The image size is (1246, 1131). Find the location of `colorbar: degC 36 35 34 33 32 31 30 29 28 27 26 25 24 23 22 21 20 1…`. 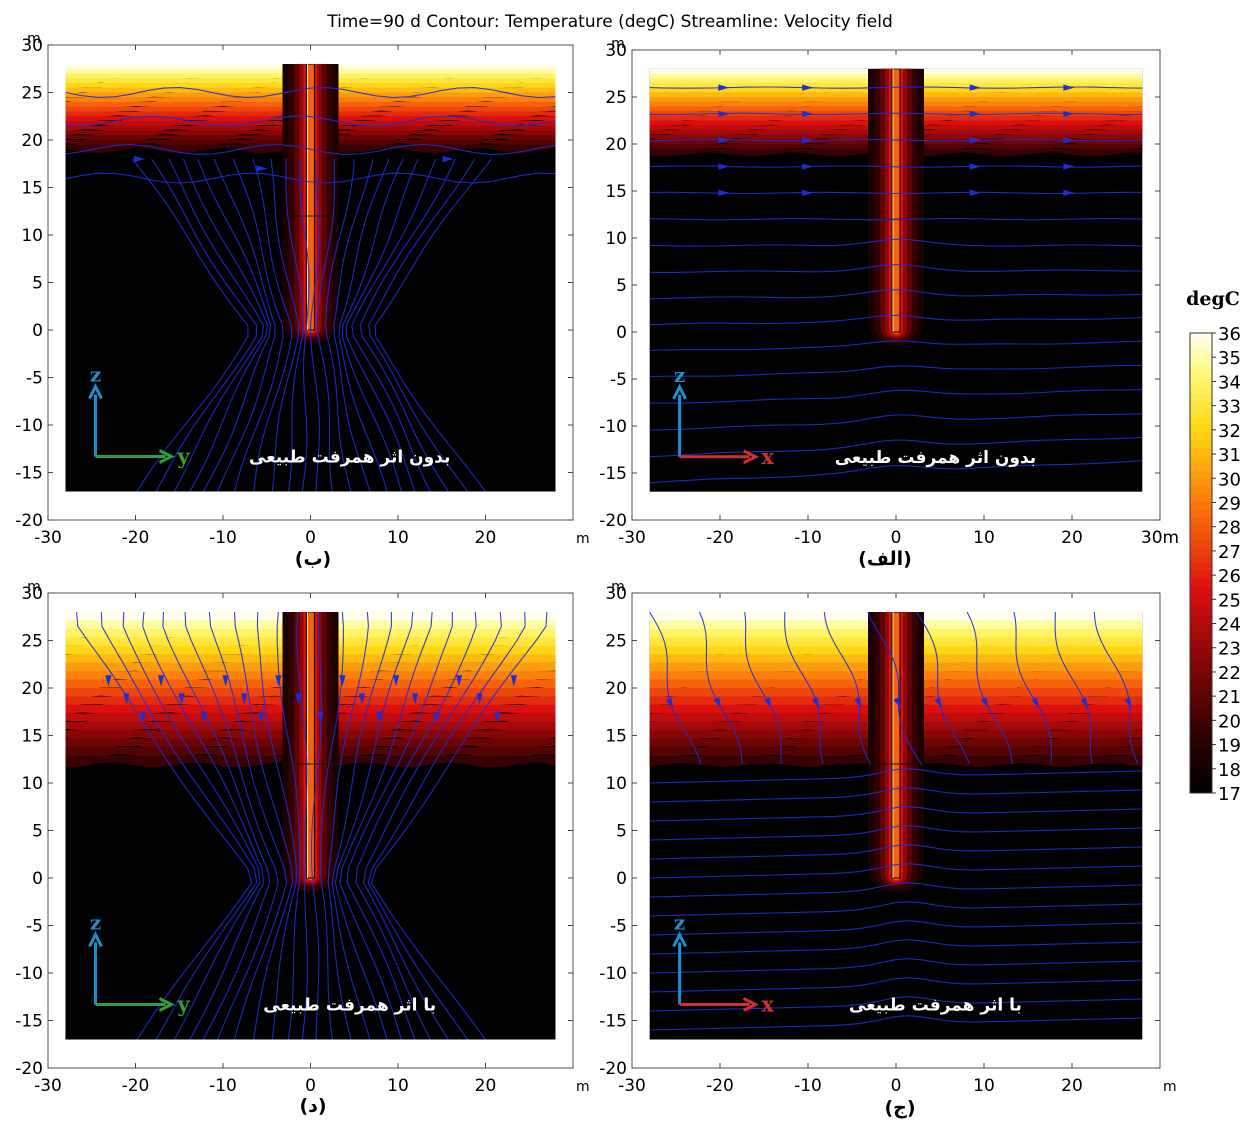

colorbar: degC 36 35 34 33 32 31 30 29 28 27 26 25 24 23 22 21 20 1… is located at coordinates (1213, 546).